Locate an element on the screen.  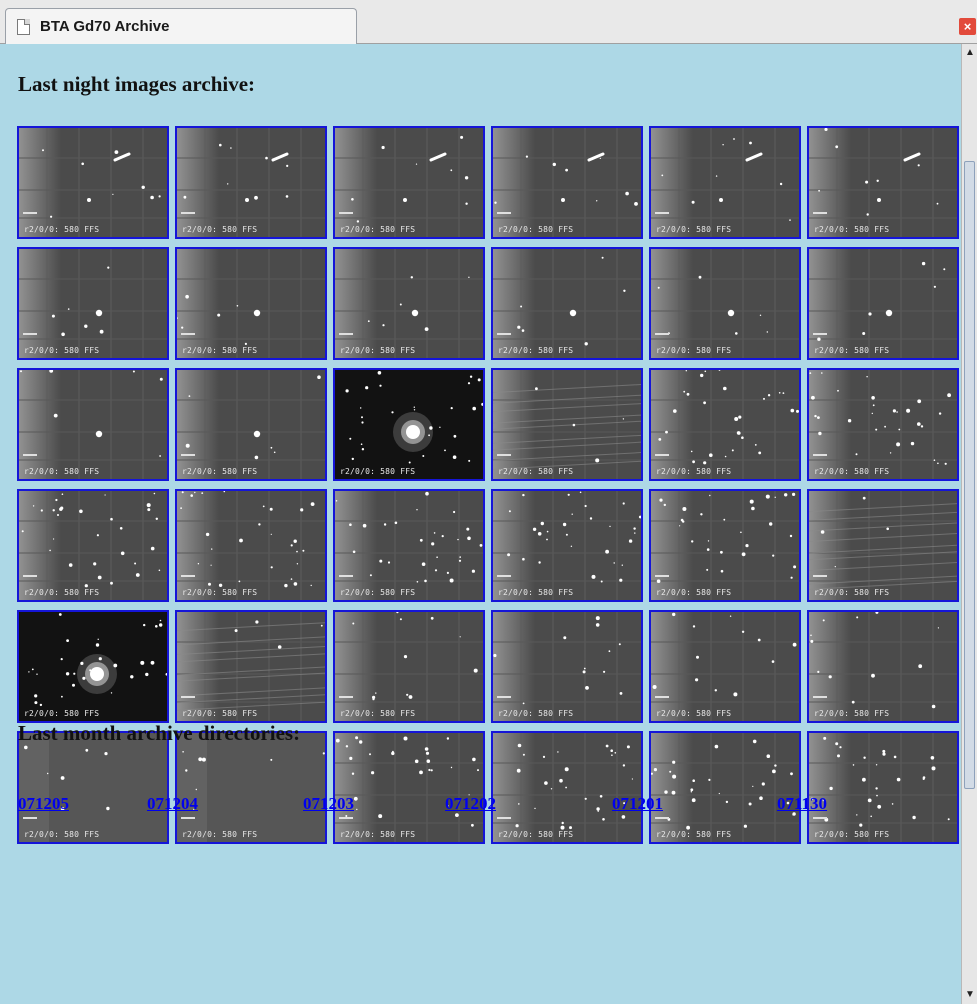
tab-title: BTA Gd70 Archive is located at coordinates (105, 26).